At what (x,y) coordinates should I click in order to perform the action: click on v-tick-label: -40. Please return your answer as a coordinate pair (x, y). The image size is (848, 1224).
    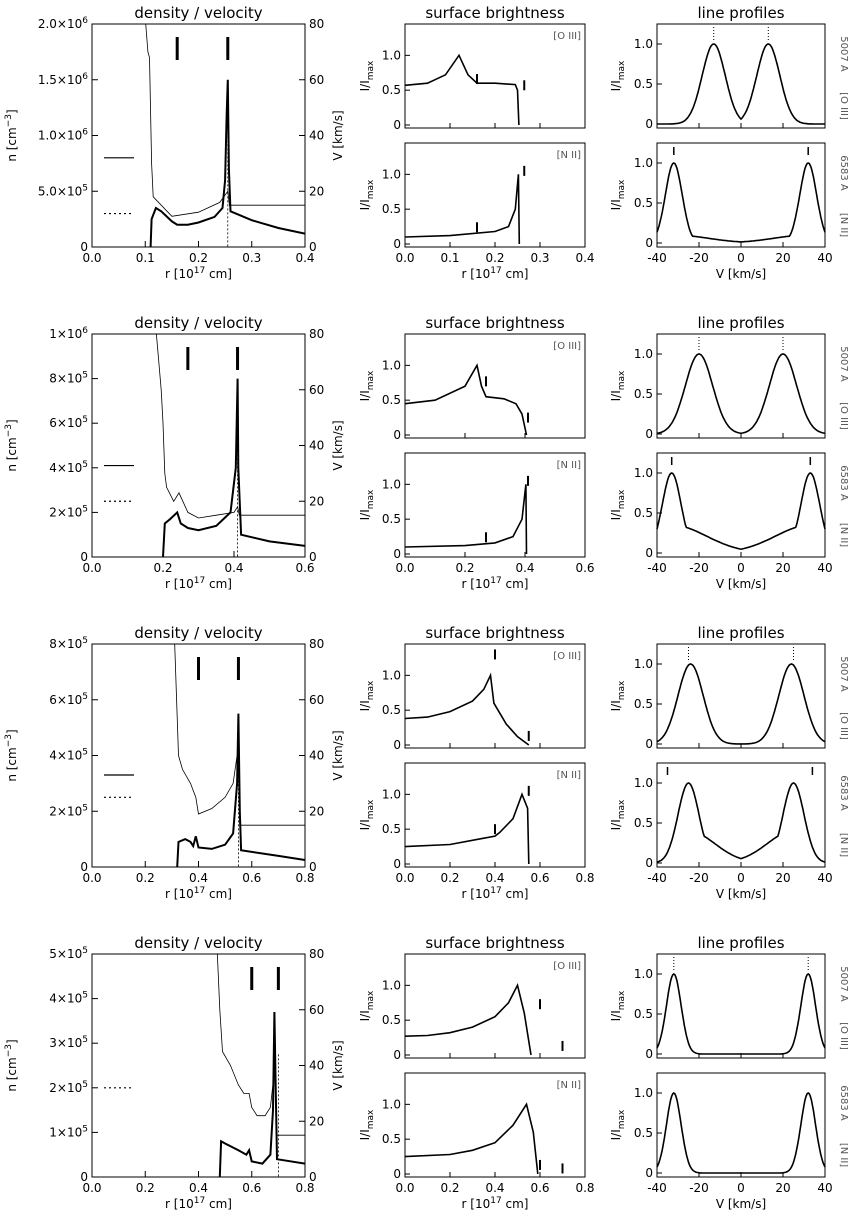
    Looking at the image, I should click on (657, 1188).